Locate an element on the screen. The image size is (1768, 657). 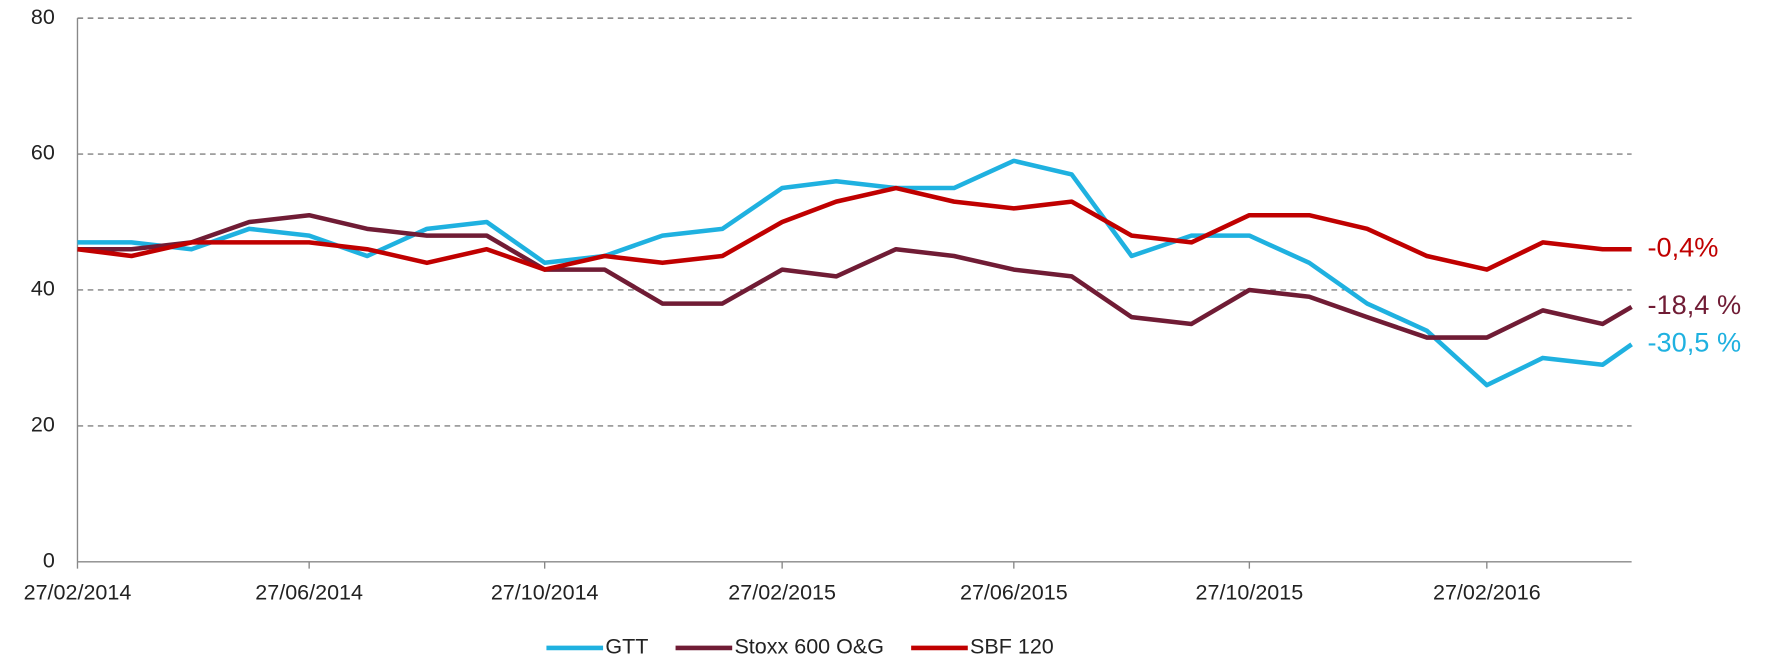
end-label: -18,4 % is located at coordinates (1694, 304).